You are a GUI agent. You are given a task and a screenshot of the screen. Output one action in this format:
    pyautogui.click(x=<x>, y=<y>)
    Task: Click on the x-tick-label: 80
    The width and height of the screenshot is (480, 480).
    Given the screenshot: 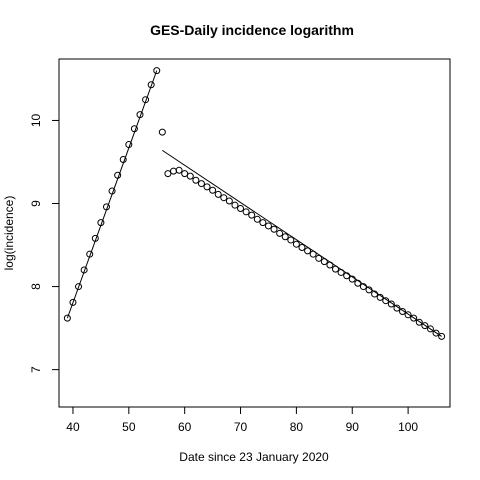 What is the action you would take?
    pyautogui.click(x=297, y=427)
    